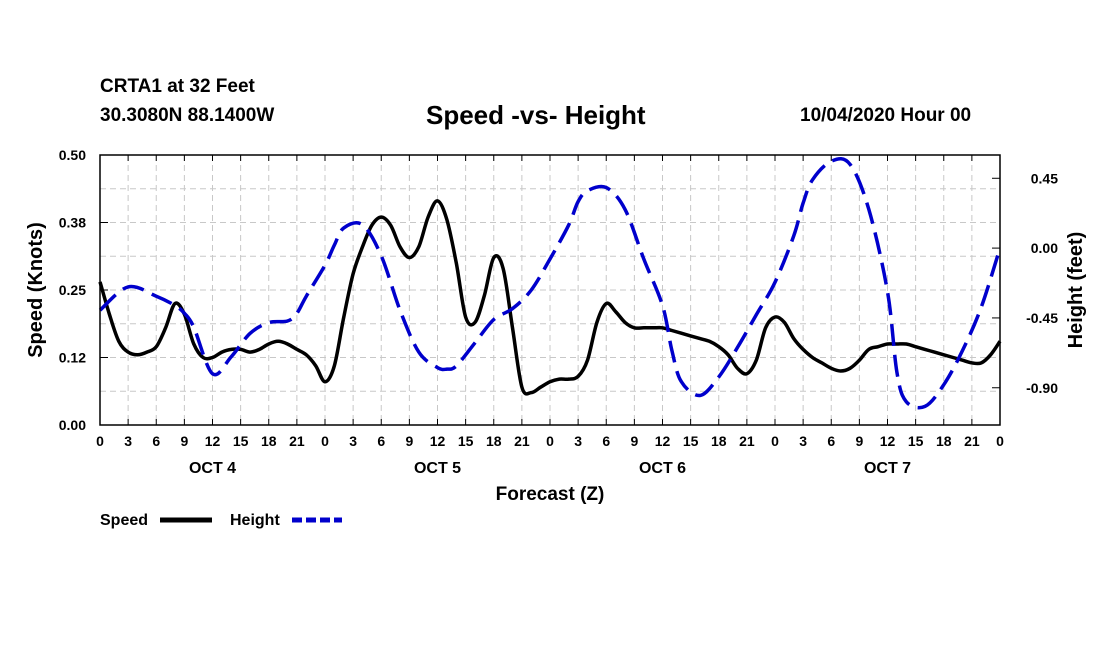 The image size is (1100, 650). Describe the element at coordinates (124, 520) in the screenshot. I see `legend-speed-label: Speed` at that location.